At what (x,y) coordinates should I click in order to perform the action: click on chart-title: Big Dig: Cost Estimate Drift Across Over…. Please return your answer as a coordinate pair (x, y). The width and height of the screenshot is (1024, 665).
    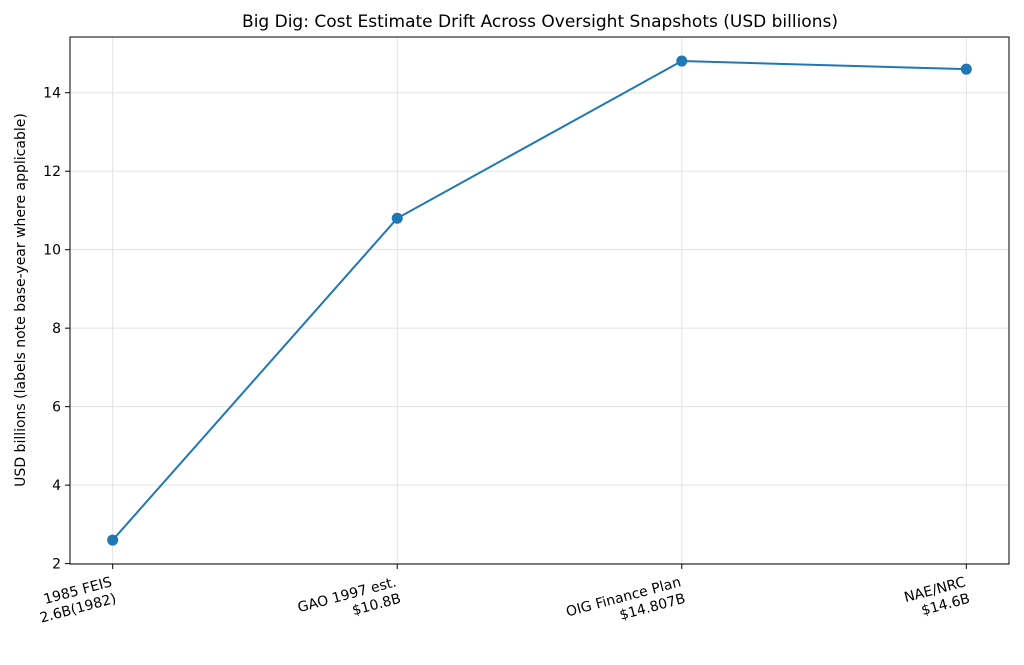
    Looking at the image, I should click on (540, 22).